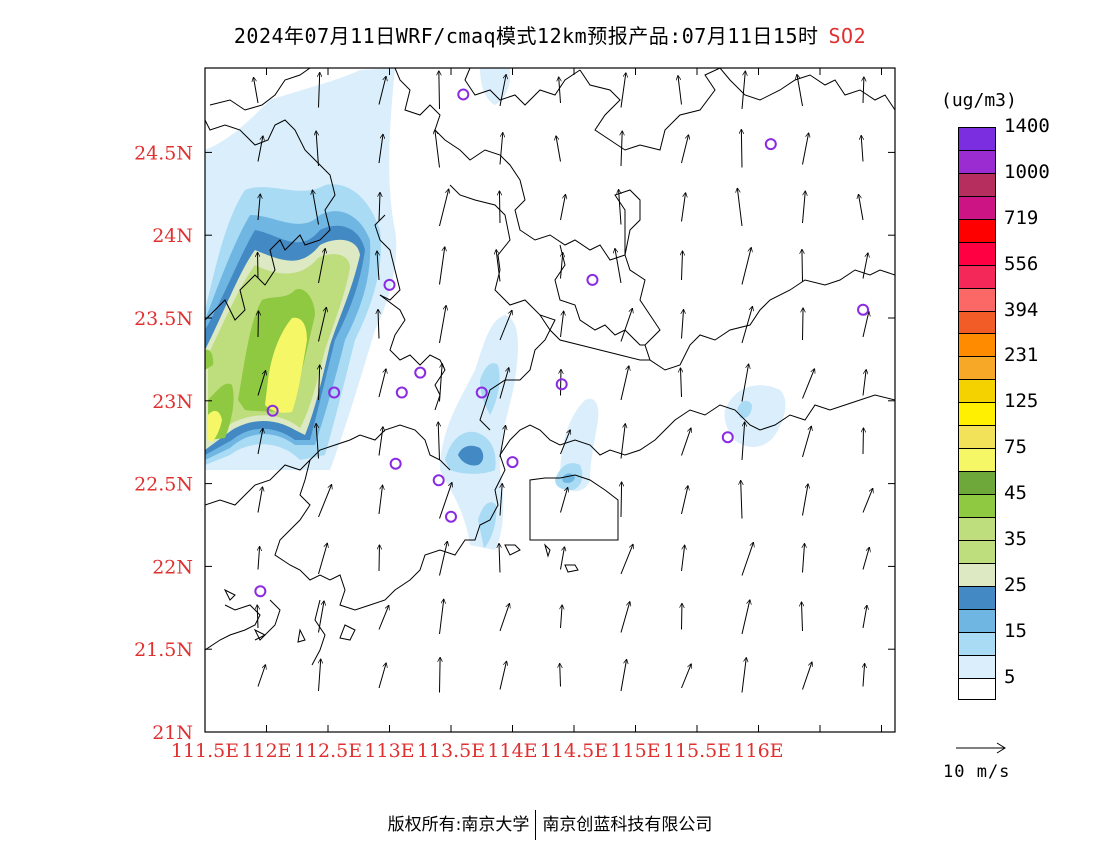  I want to click on wind-reference-label: 10 m/s, so click(977, 772).